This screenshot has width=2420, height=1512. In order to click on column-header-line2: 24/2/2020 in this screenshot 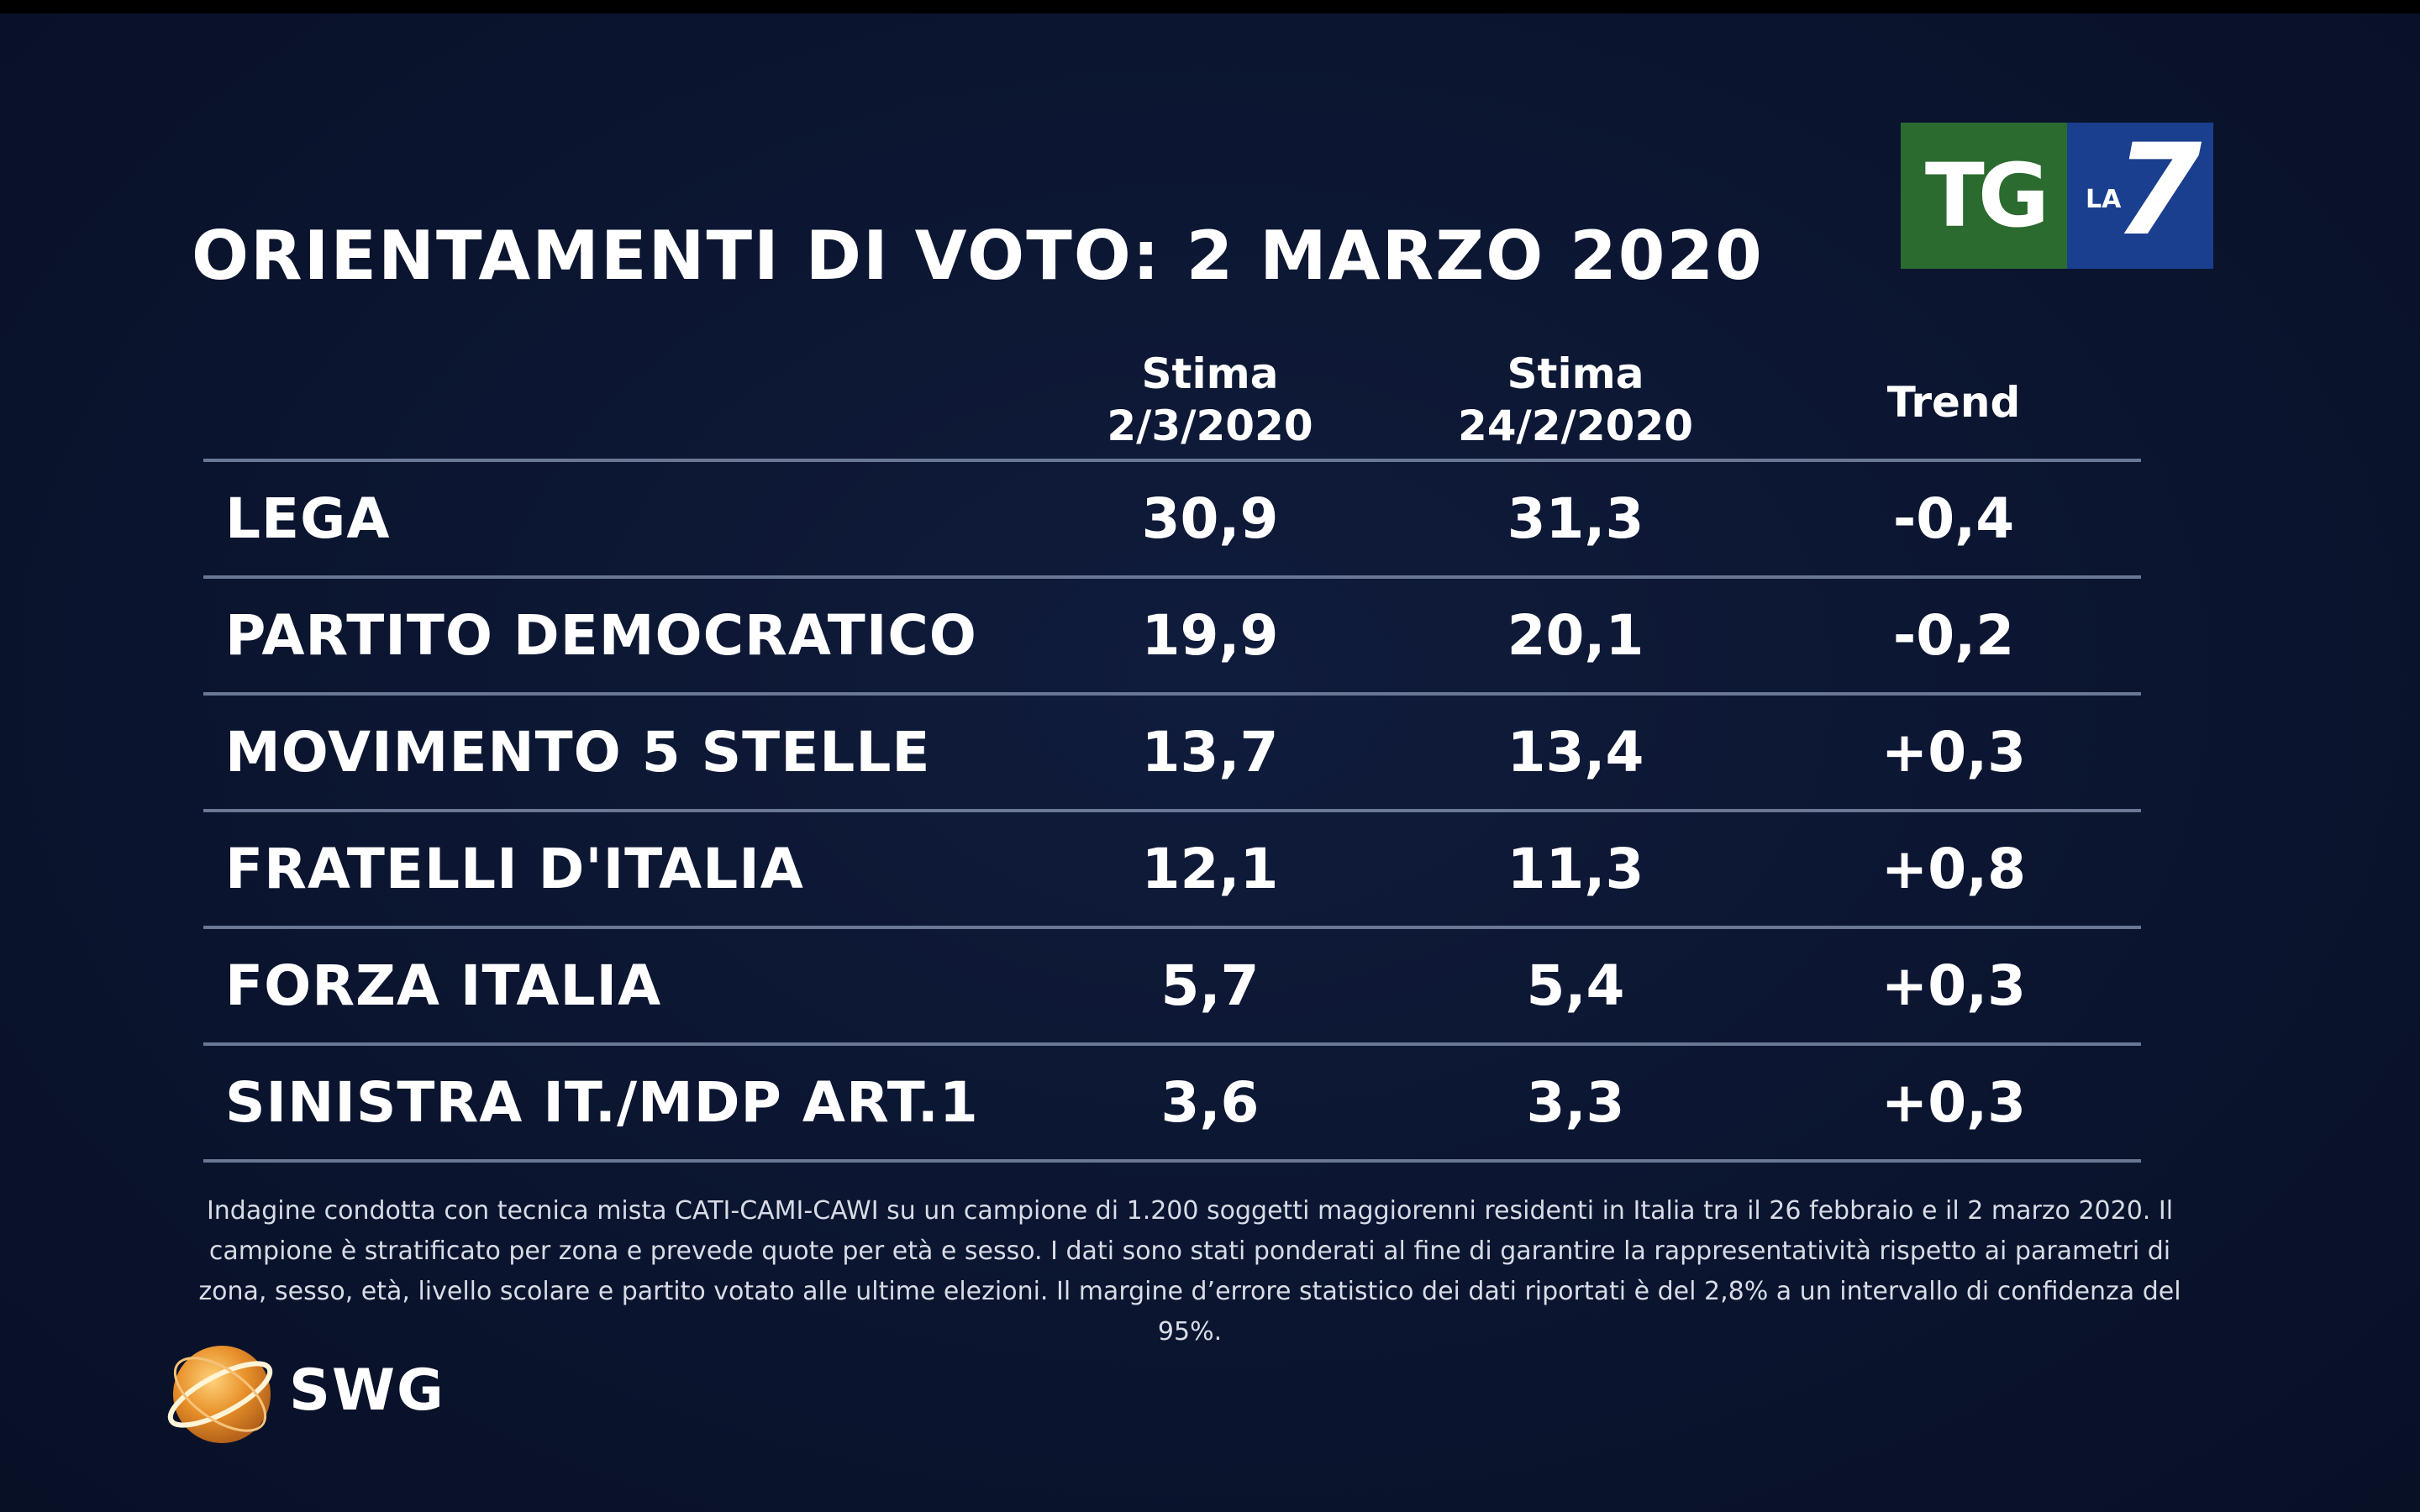, I will do `click(1575, 426)`.